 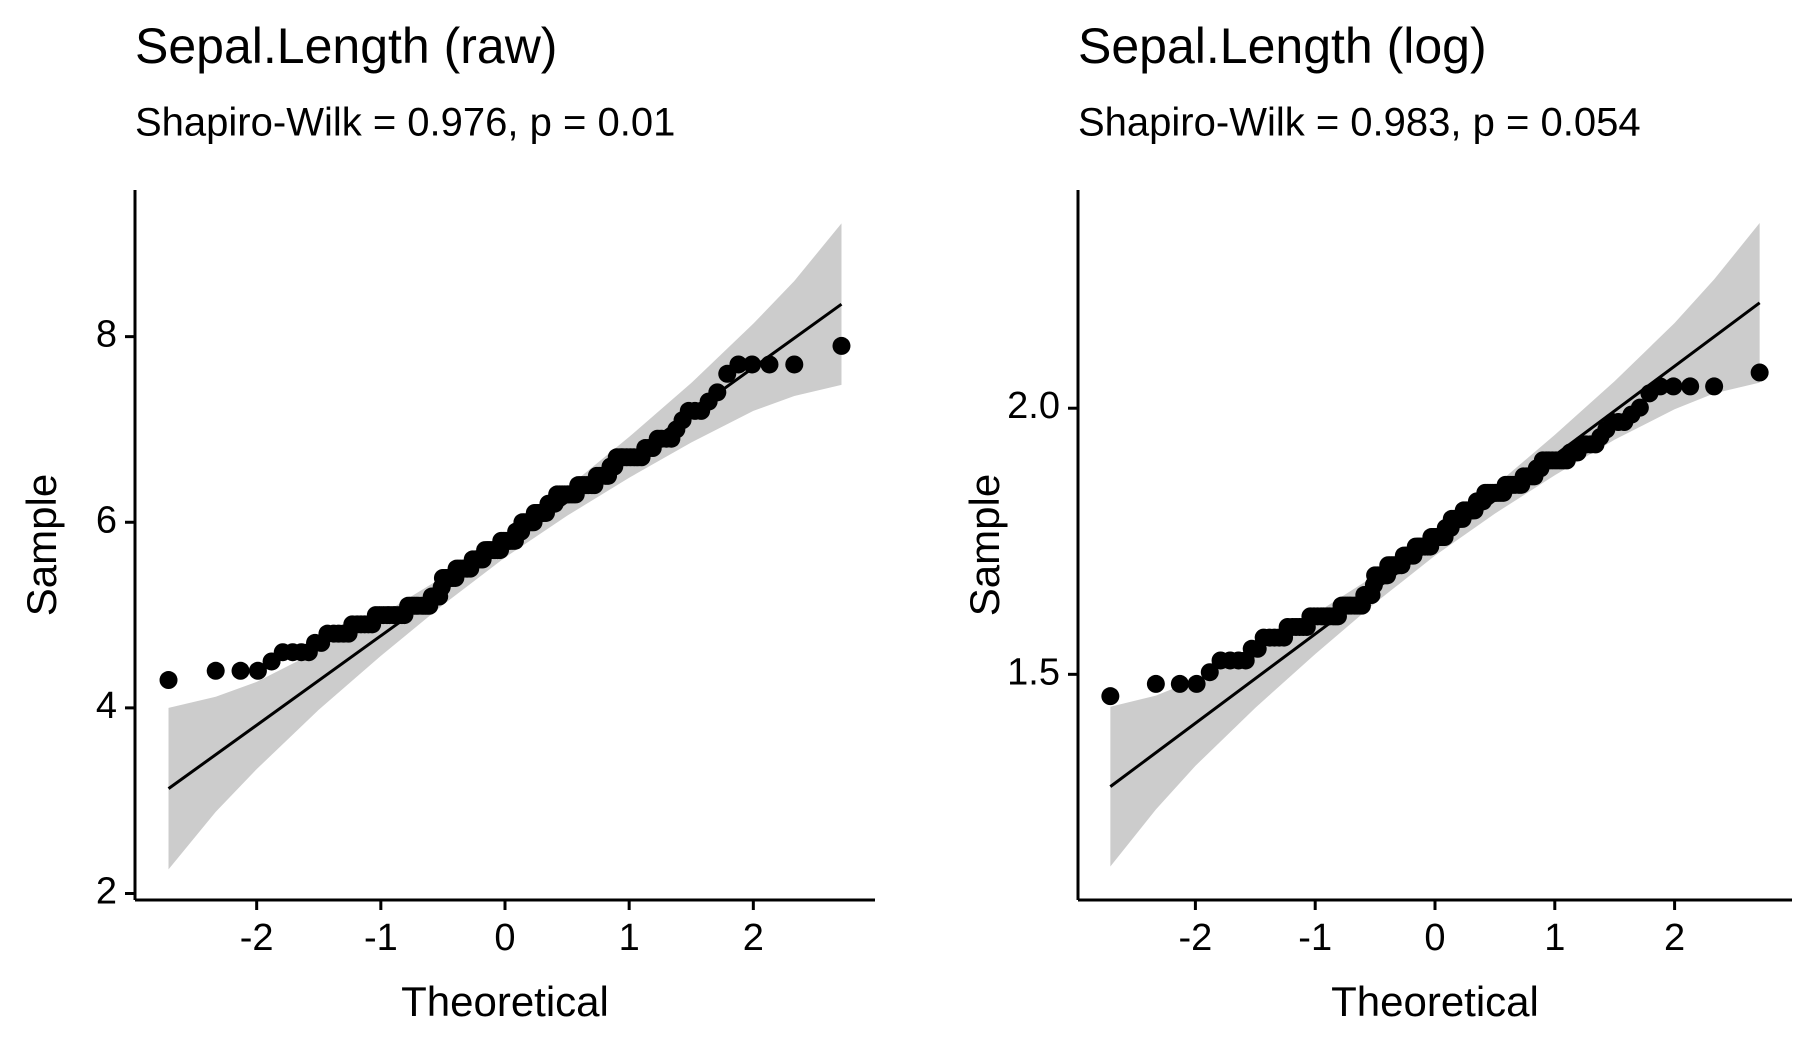 What do you see at coordinates (106, 335) in the screenshot?
I see `y-tick-label: 8` at bounding box center [106, 335].